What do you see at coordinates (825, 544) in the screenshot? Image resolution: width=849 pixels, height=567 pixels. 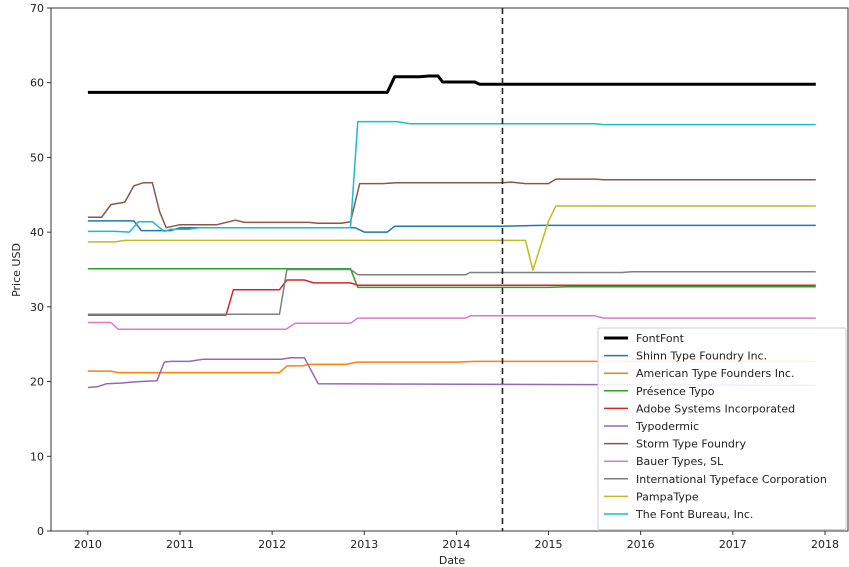 I see `x-tick-label: 2018` at bounding box center [825, 544].